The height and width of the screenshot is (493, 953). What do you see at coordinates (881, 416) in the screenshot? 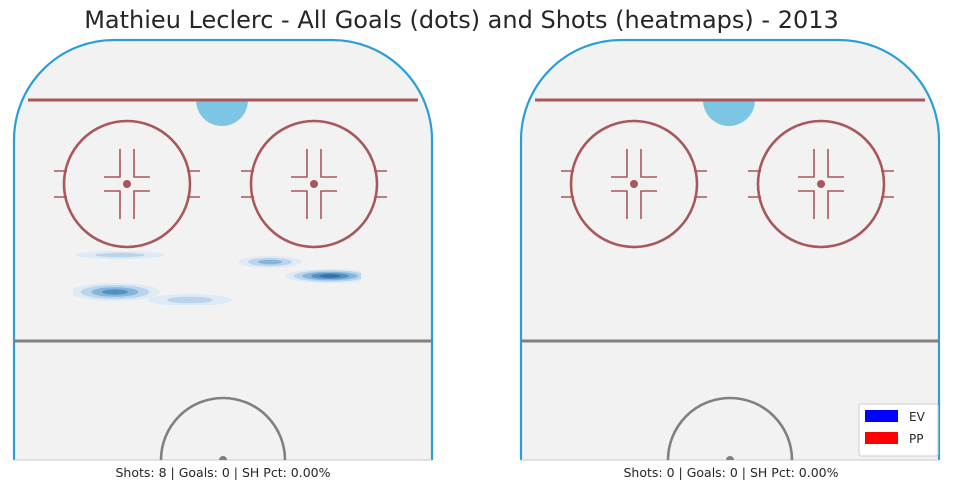
I see `legend-swatch-ev` at bounding box center [881, 416].